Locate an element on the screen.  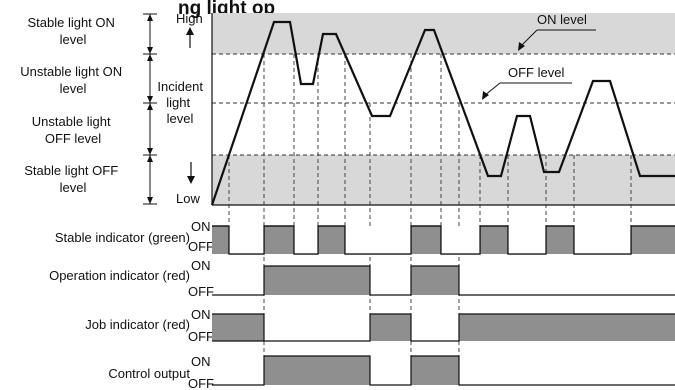
operation-off-tag: OFF is located at coordinates (201, 291).